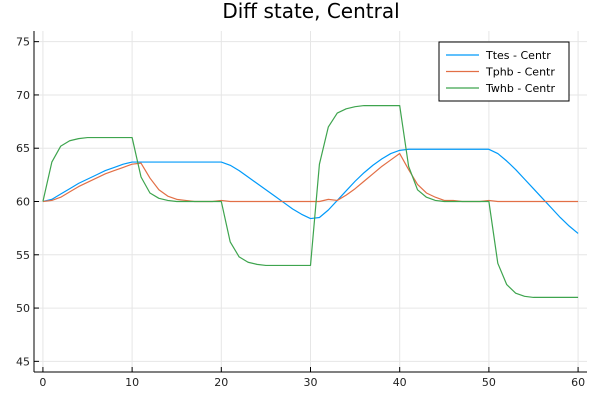  Describe the element at coordinates (23, 148) in the screenshot. I see `y-tick-label: 65` at that location.